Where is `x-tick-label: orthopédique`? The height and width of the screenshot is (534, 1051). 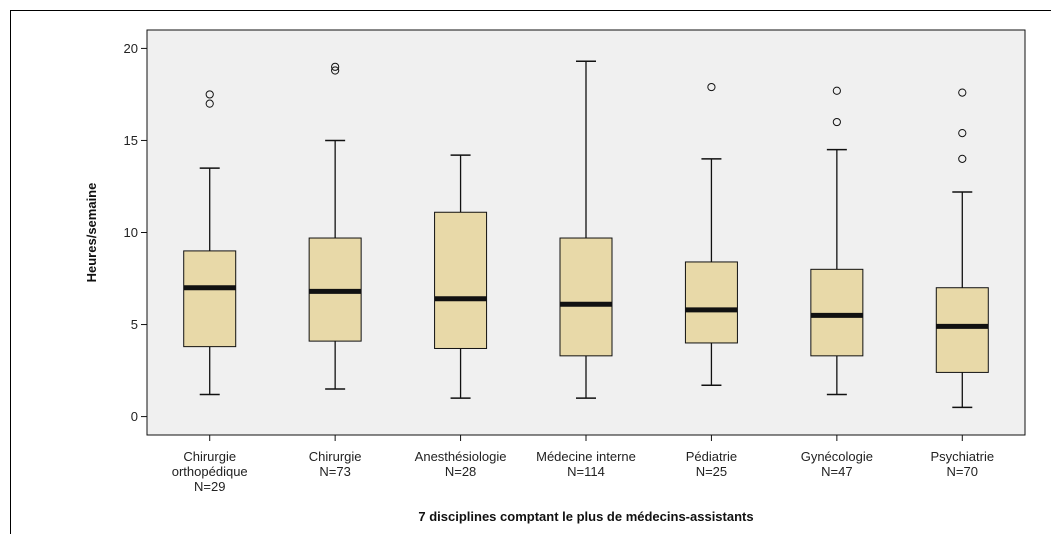
x-tick-label: orthopédique is located at coordinates (210, 471).